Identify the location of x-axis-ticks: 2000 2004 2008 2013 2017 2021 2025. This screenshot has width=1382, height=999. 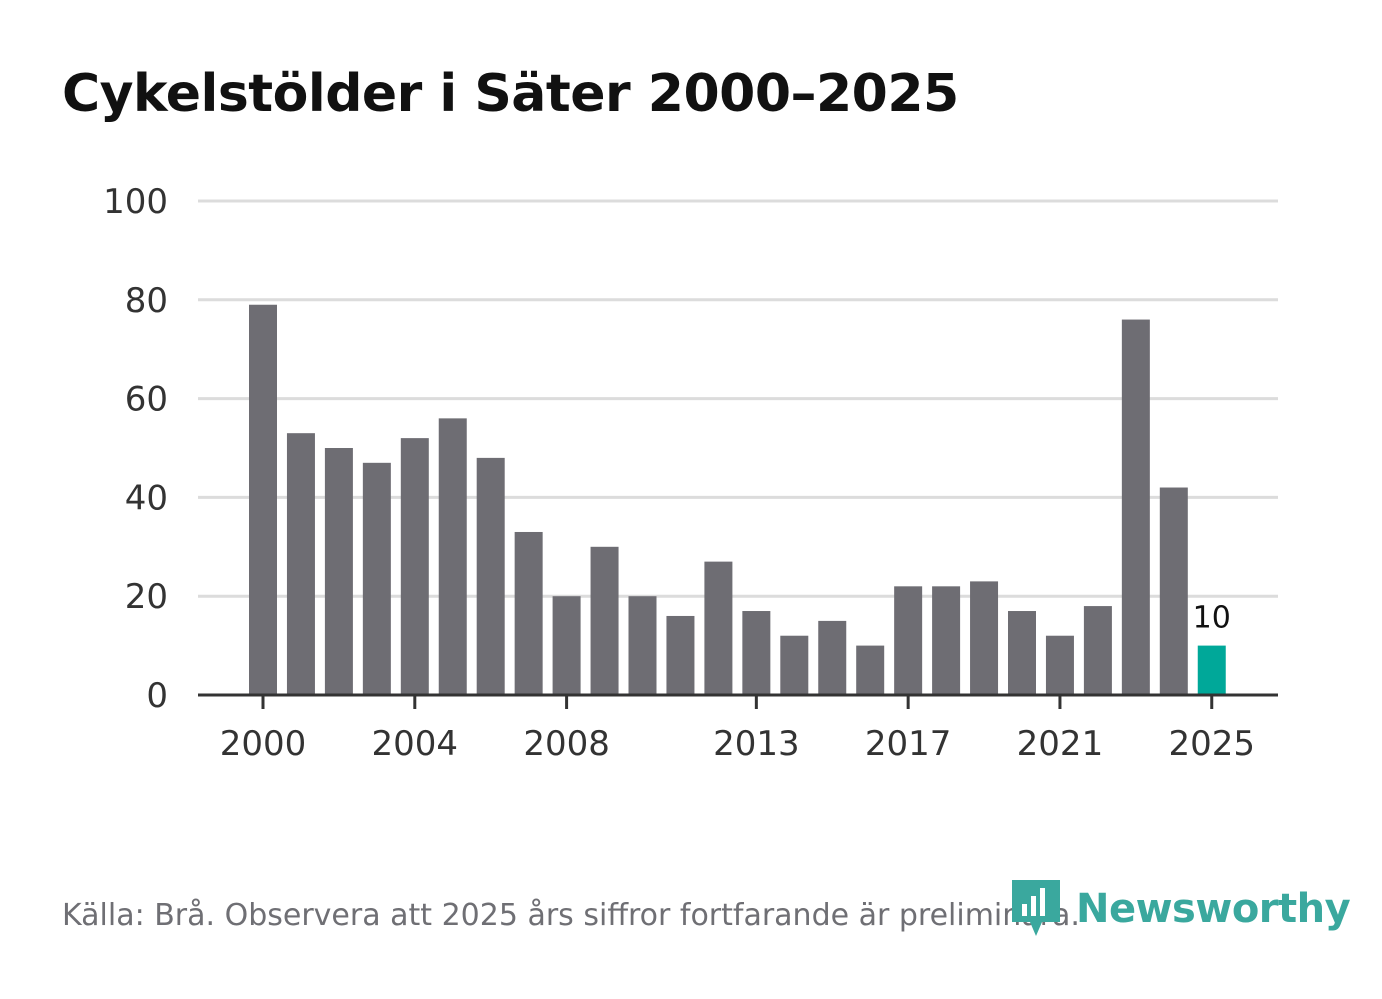
(737, 729).